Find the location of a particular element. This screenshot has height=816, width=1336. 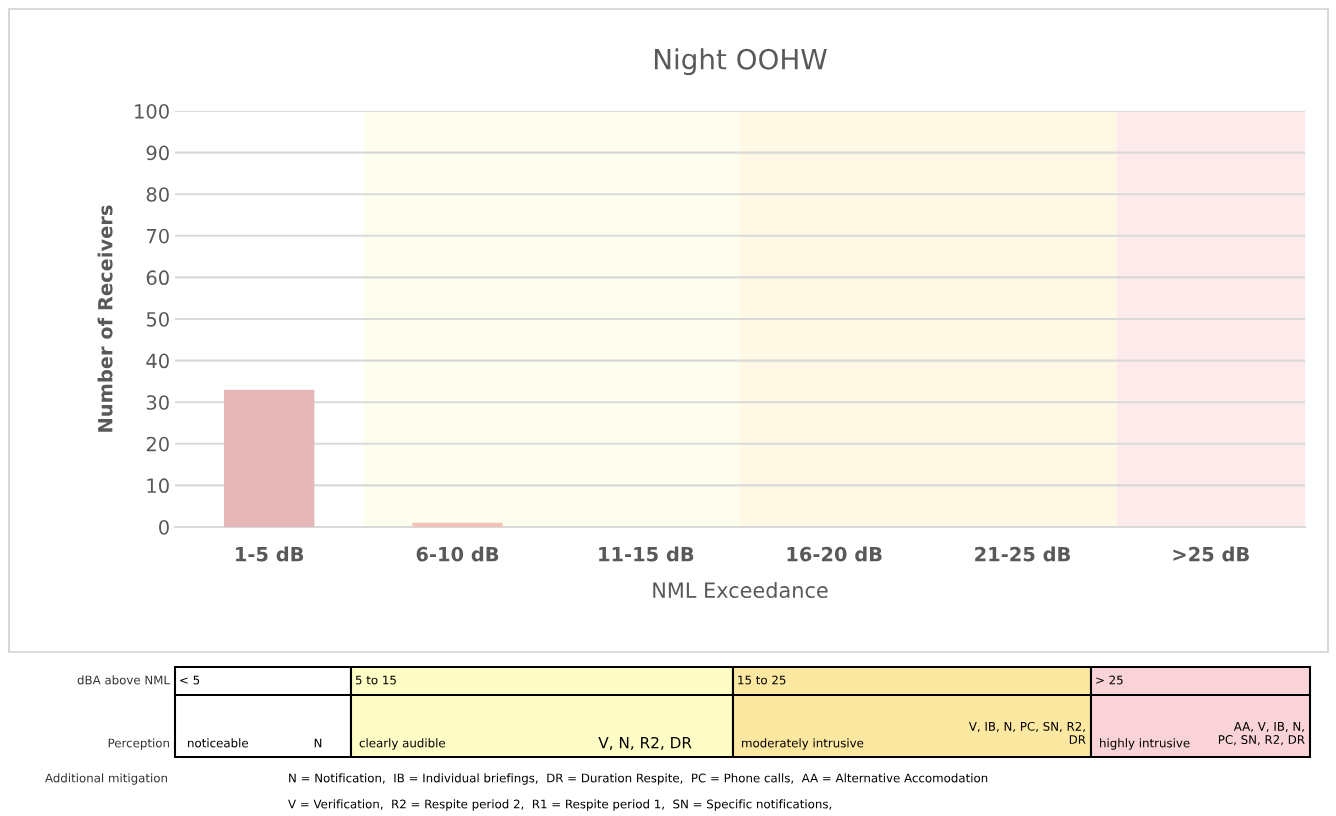

text: moderately intrusive is located at coordinates (803, 744).